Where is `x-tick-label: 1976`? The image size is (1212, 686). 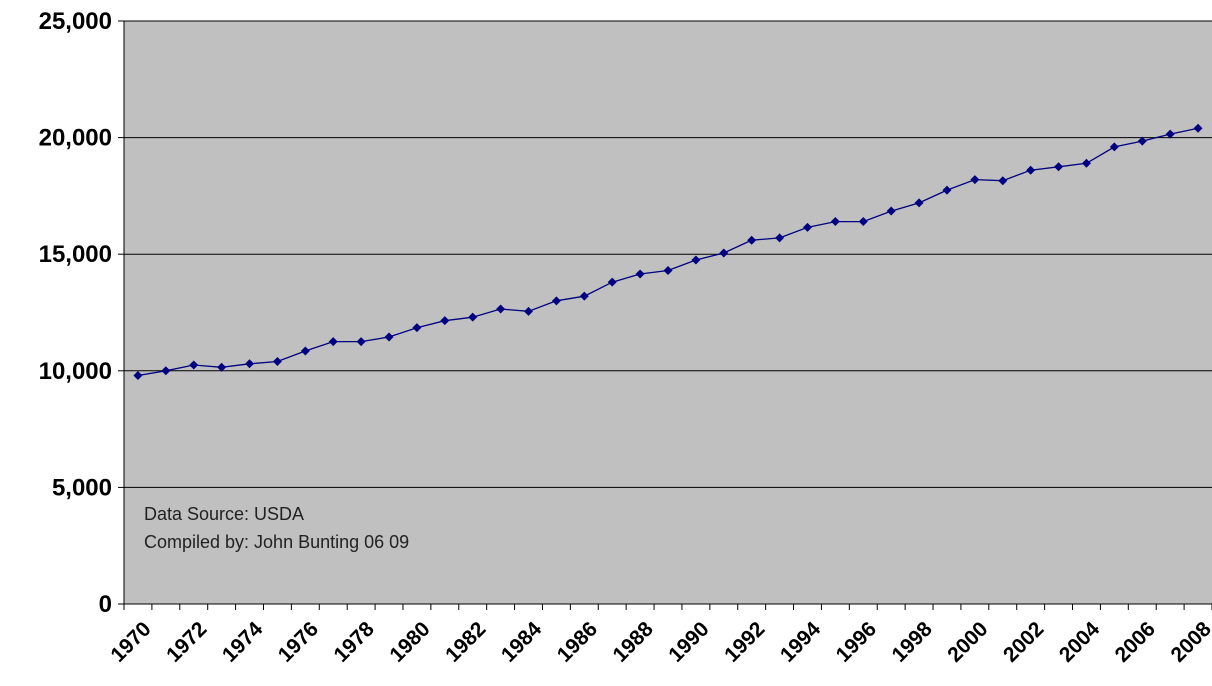 x-tick-label: 1976 is located at coordinates (298, 641).